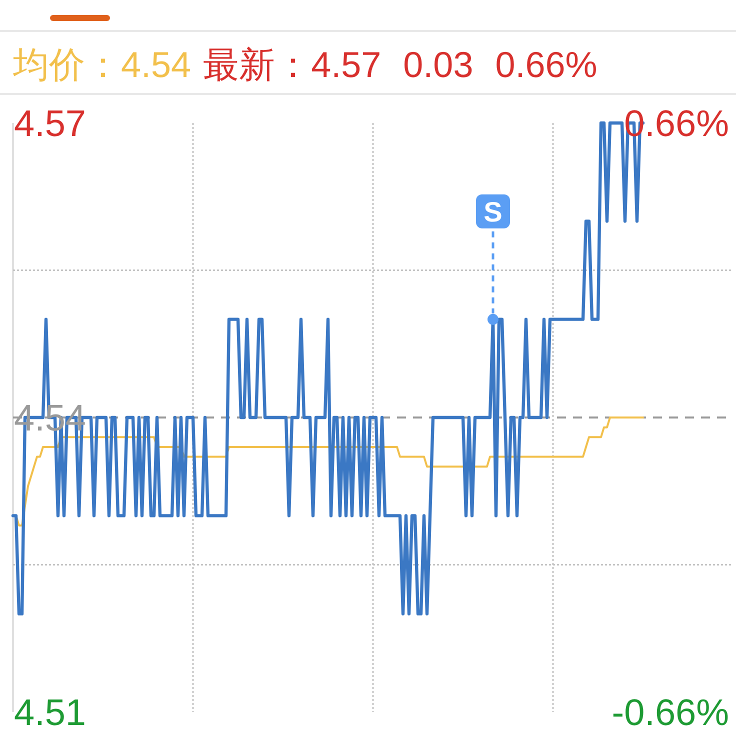 This screenshot has width=736, height=738. What do you see at coordinates (292, 64) in the screenshot?
I see `annotation: 最新：4.57` at bounding box center [292, 64].